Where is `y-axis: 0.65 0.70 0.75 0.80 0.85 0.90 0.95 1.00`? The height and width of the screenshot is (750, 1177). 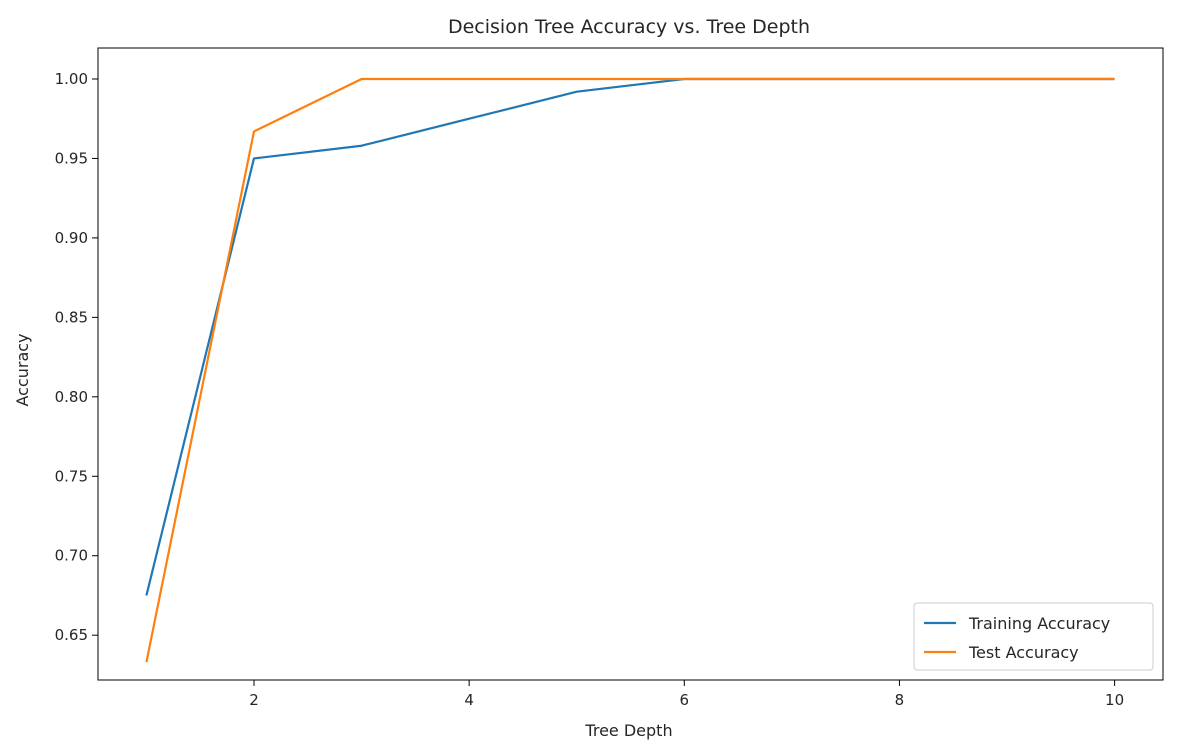 y-axis: 0.65 0.70 0.75 0.80 0.85 0.90 0.95 1.00 is located at coordinates (76, 357).